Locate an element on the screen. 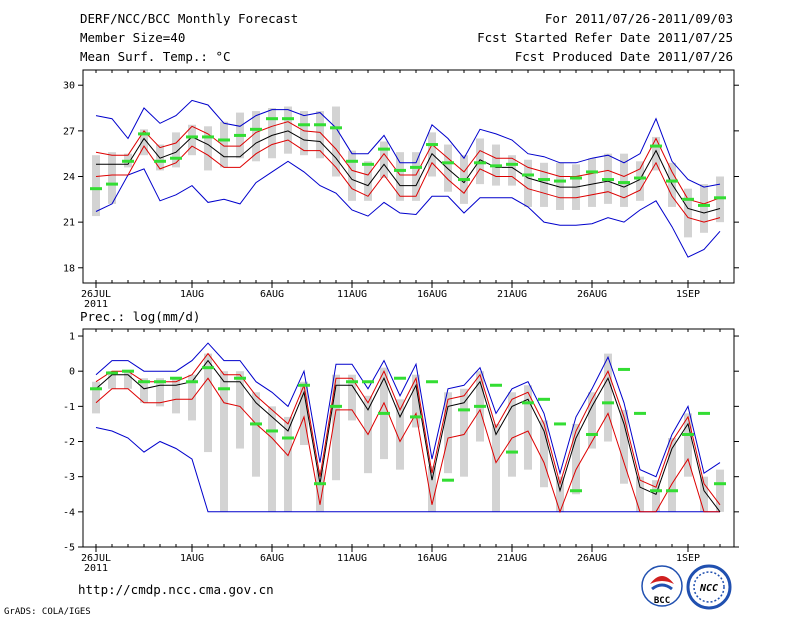  y-tick-label: 0 is located at coordinates (72, 372).